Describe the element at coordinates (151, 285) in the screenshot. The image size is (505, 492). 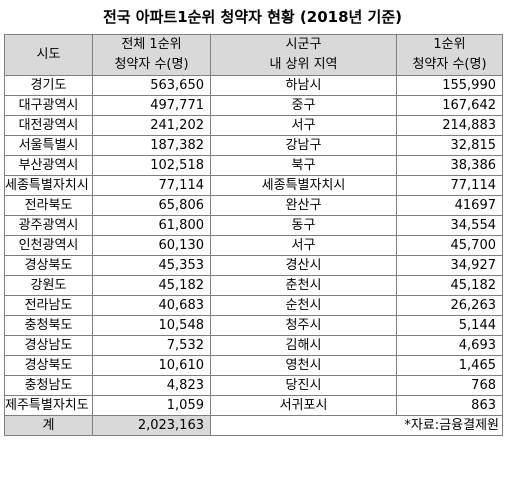
I see `total-cell: 45,182` at that location.